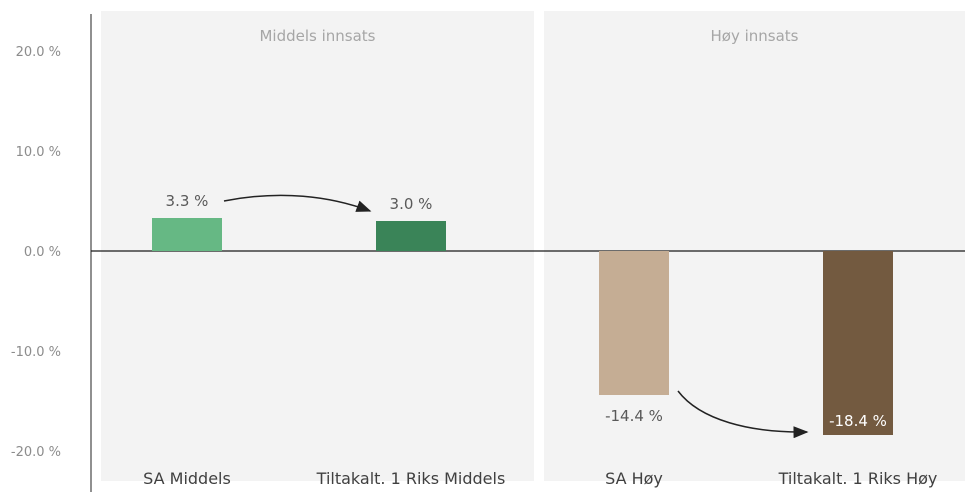  I want to click on data-label-1: 3.3 %, so click(187, 201).